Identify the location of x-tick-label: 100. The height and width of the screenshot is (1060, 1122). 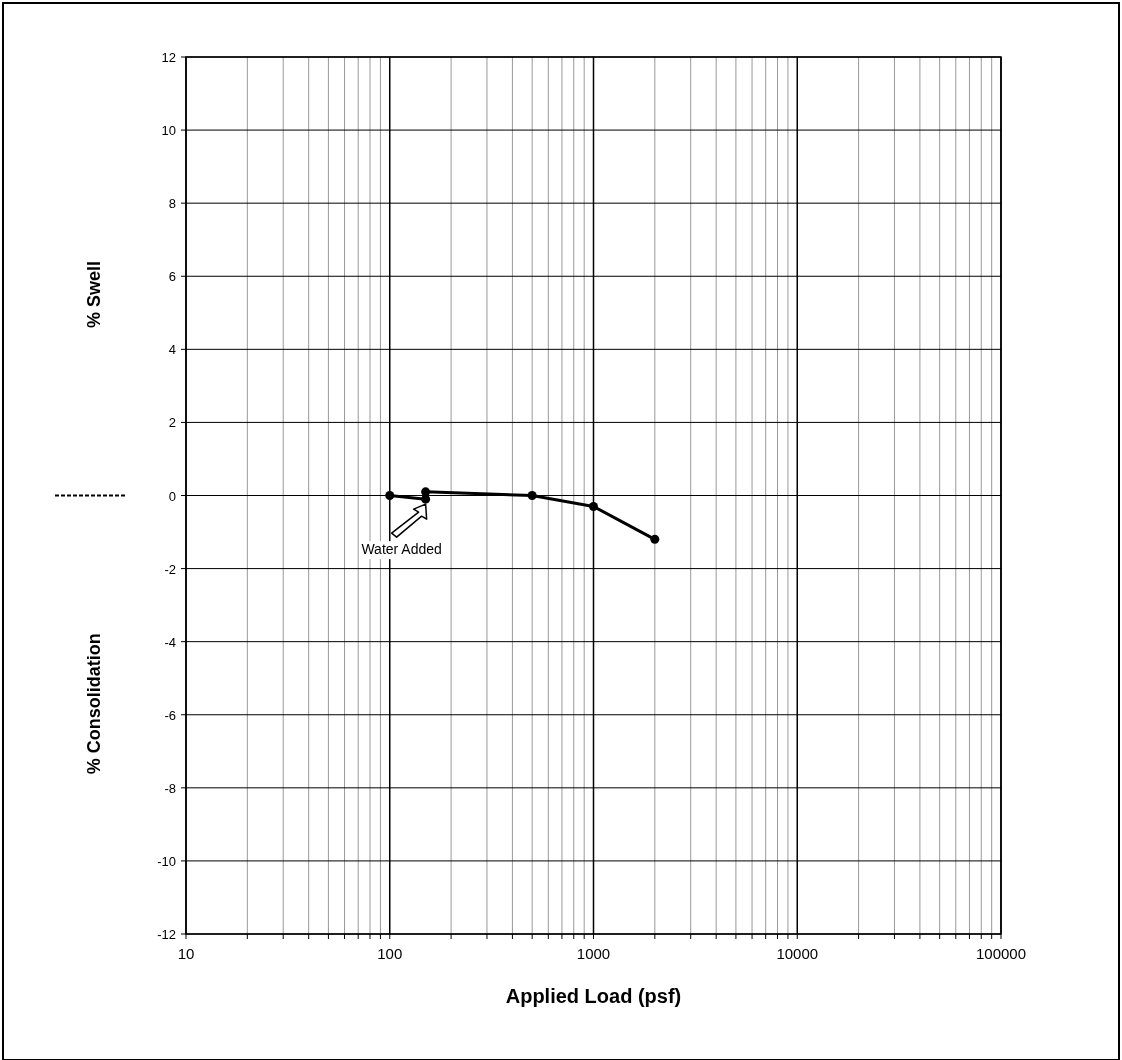
(390, 953).